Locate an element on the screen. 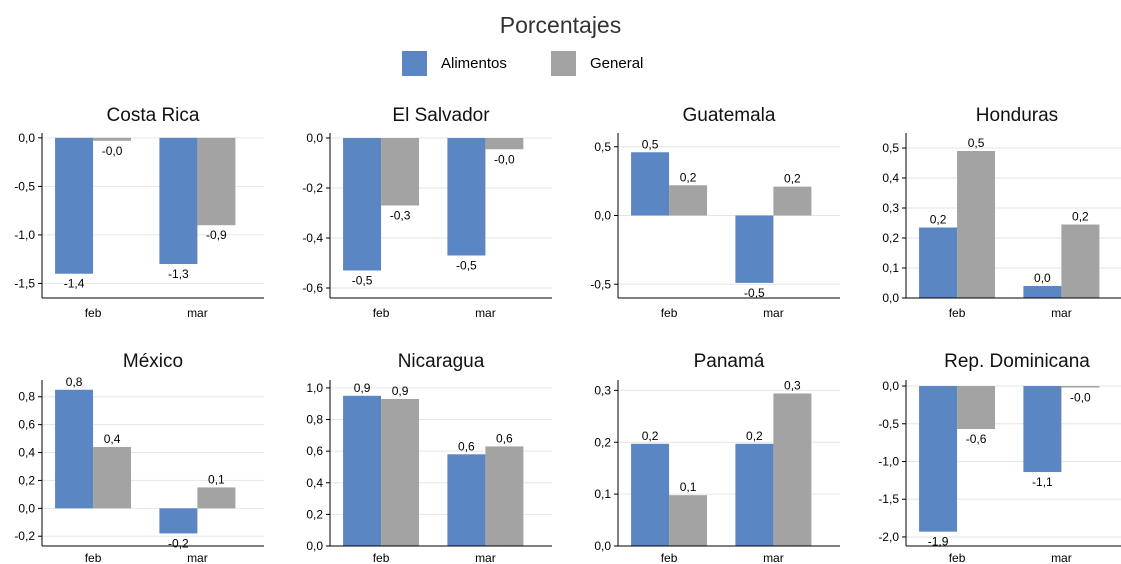 This screenshot has width=1121, height=564. data-label-general-mar: 0,6 is located at coordinates (504, 438).